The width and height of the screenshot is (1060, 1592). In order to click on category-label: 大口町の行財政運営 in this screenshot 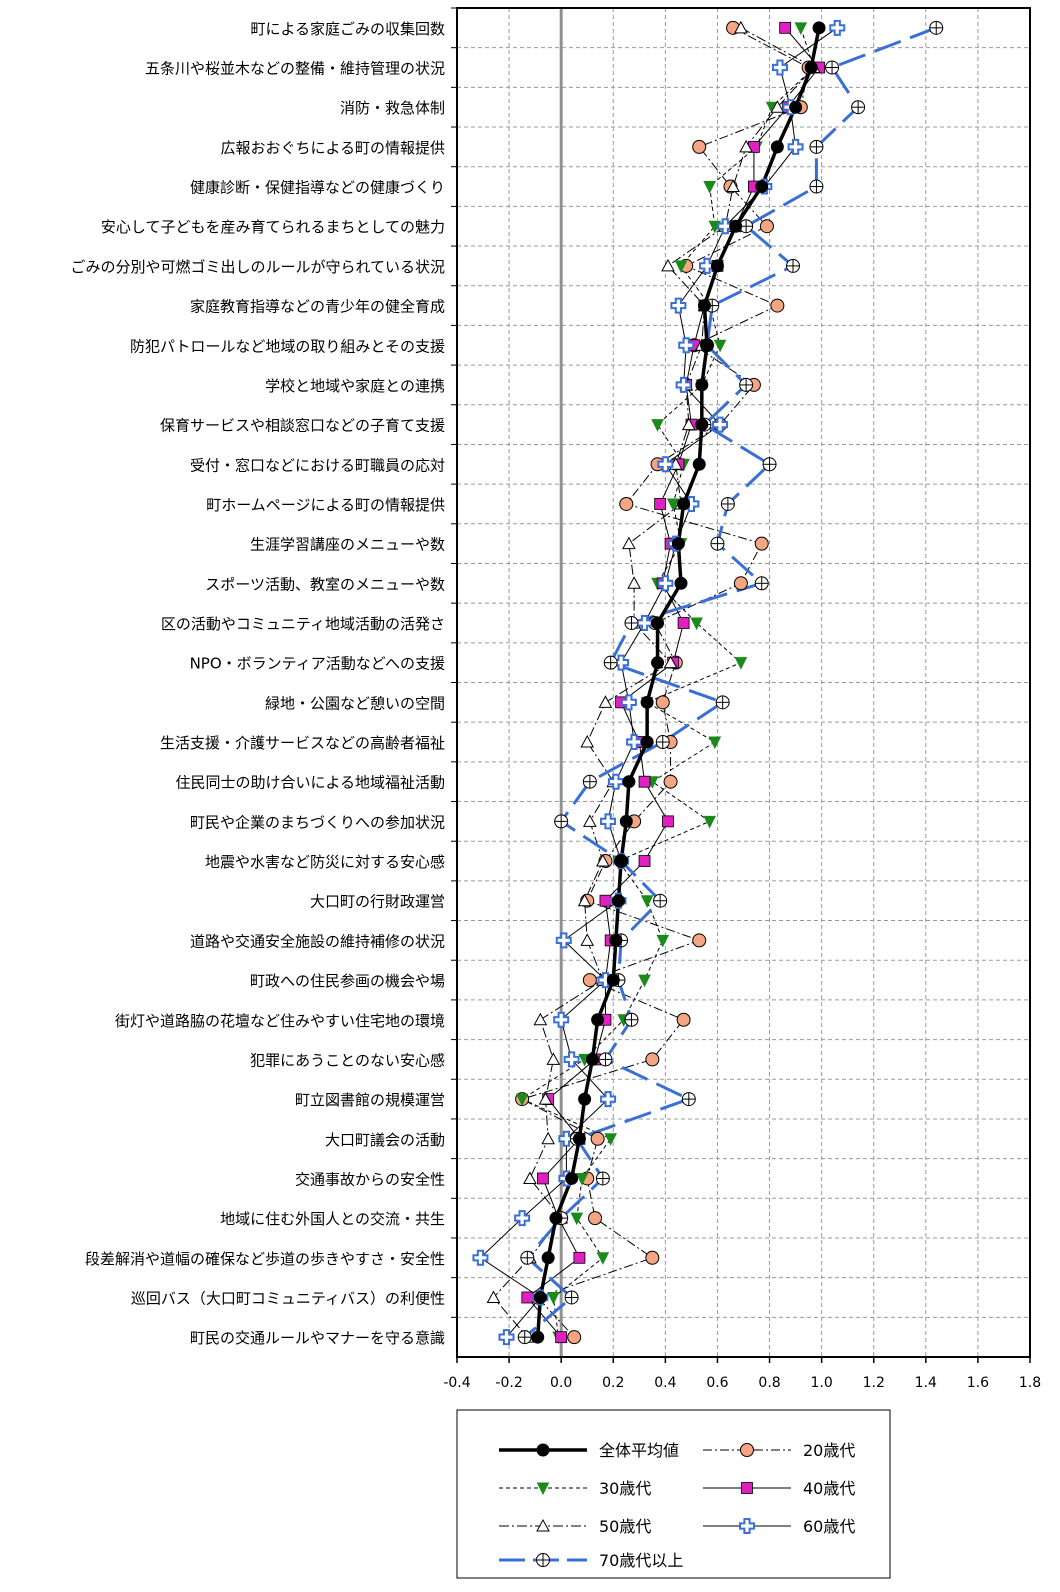, I will do `click(377, 902)`.